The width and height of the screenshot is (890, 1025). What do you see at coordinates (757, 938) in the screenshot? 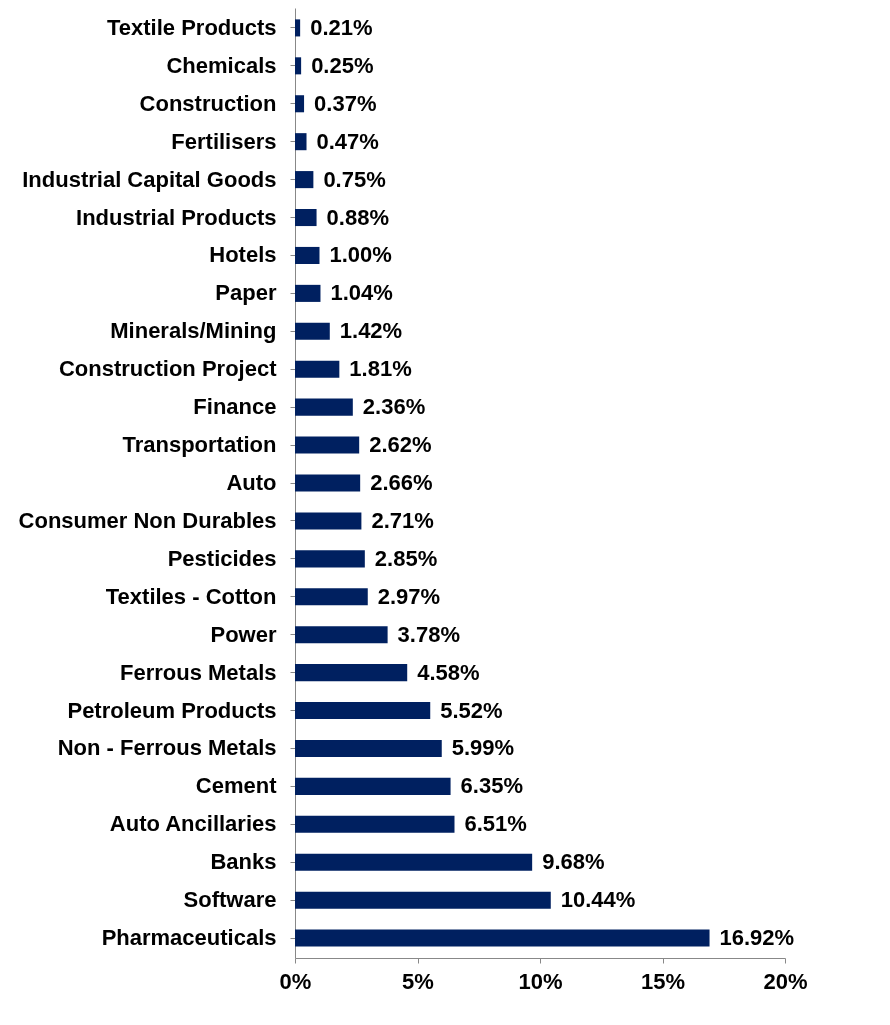
I see `data-label: 16.92%` at bounding box center [757, 938].